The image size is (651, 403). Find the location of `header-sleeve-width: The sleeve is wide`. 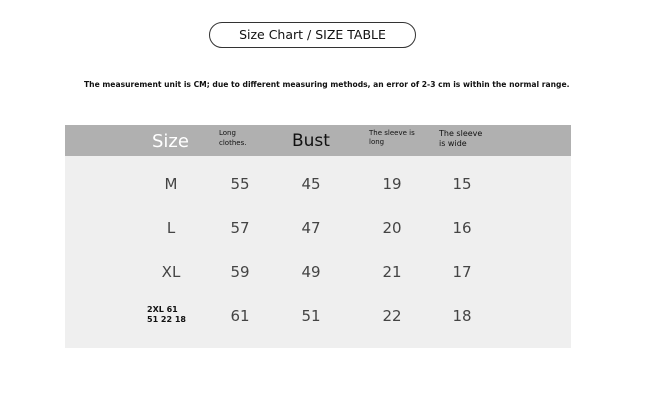

header-sleeve-width: The sleeve is wide is located at coordinates (461, 138).